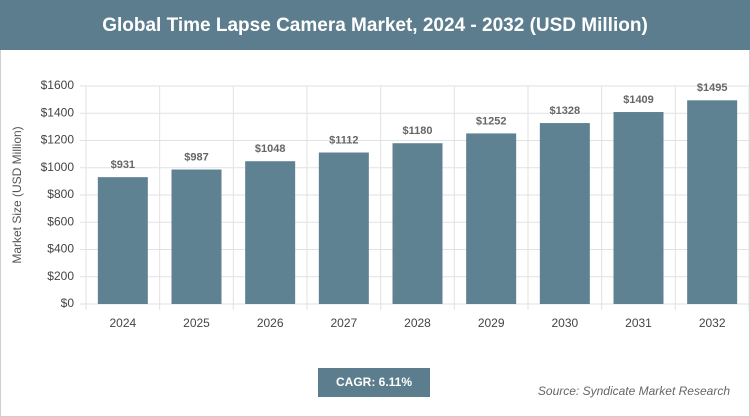  What do you see at coordinates (17, 194) in the screenshot?
I see `y-axis-label: Market Size (USD Million)` at bounding box center [17, 194].